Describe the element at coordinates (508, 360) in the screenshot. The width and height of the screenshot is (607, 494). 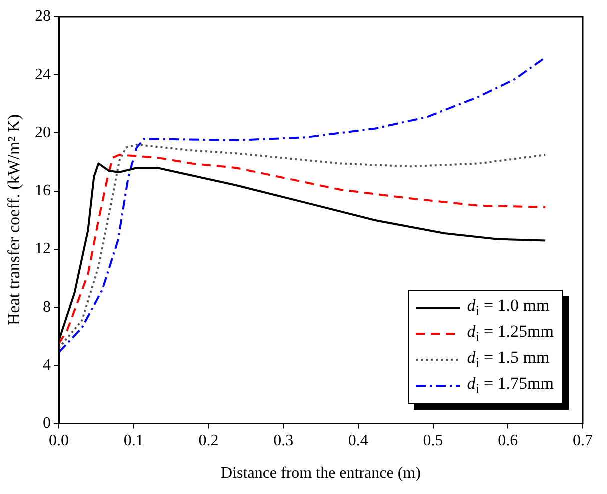
I see `legend-label: d$_{i}$ = 1.5 mm` at that location.